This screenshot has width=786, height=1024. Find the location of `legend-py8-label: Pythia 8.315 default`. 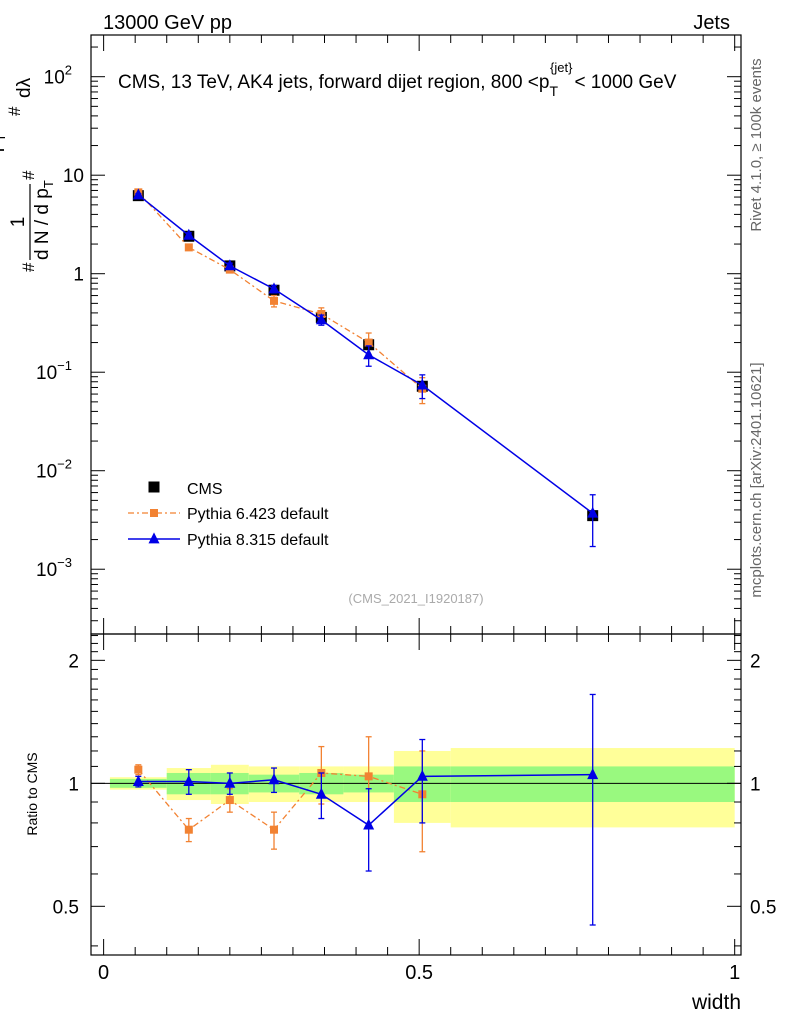

legend-py8-label: Pythia 8.315 default is located at coordinates (258, 540).